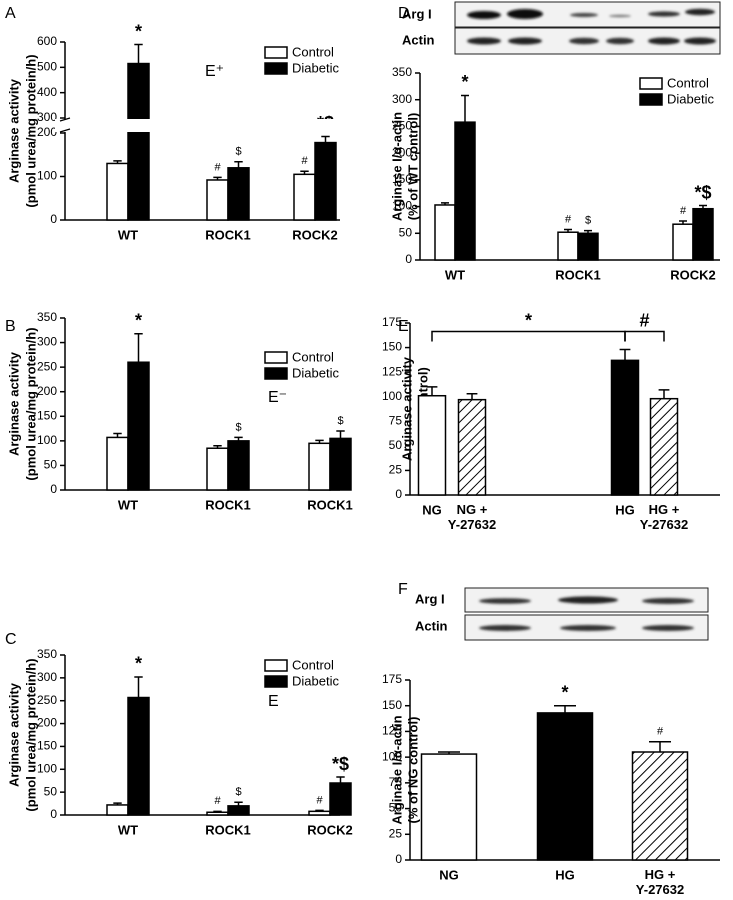 The width and height of the screenshot is (733, 900). I want to click on label-line: HG +, so click(664, 509).